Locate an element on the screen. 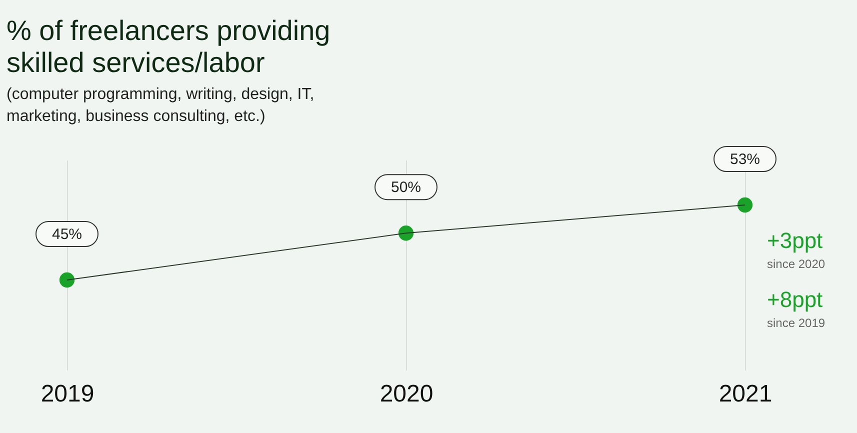 The width and height of the screenshot is (857, 433). data-label: 45% is located at coordinates (67, 234).